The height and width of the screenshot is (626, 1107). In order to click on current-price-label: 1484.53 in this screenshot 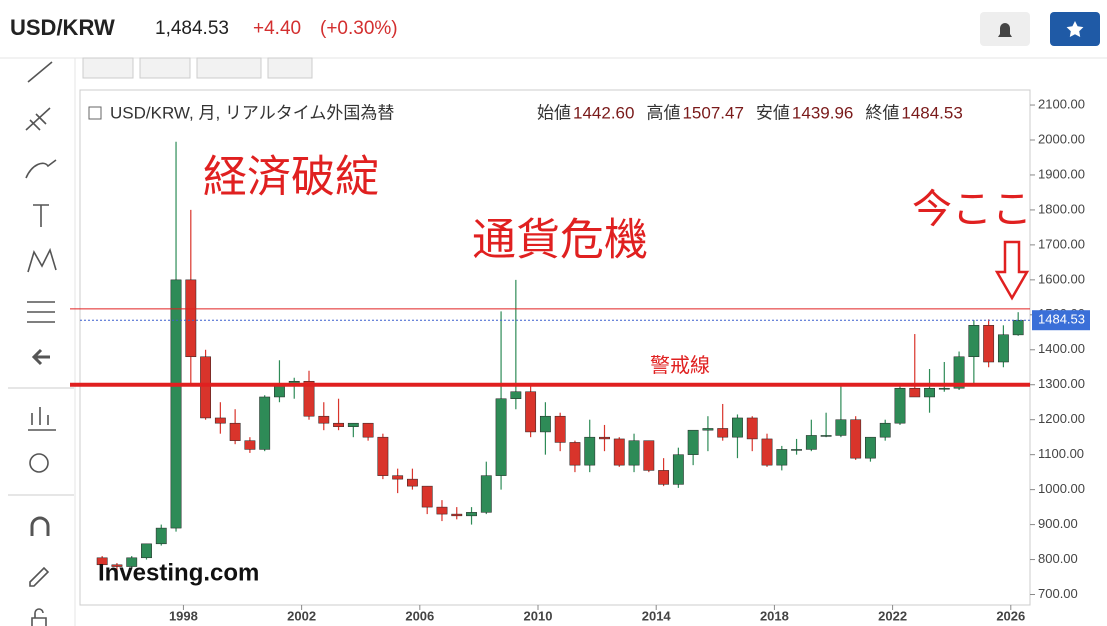, I will do `click(1061, 319)`.